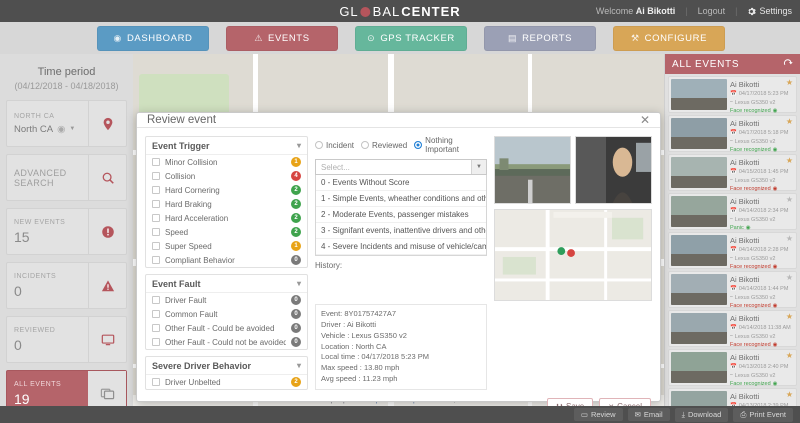 Image resolution: width=800 pixels, height=423 pixels. Describe the element at coordinates (669, 38) in the screenshot. I see `nav-tab-configure: ⚒ CONFIGURE` at that location.